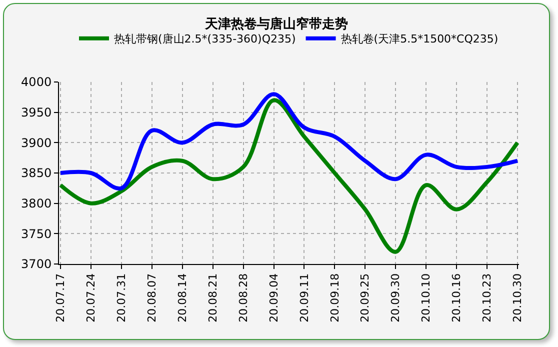 The height and width of the screenshot is (347, 558). What do you see at coordinates (151, 297) in the screenshot?
I see `x-tick-label: 20.08.07` at bounding box center [151, 297].